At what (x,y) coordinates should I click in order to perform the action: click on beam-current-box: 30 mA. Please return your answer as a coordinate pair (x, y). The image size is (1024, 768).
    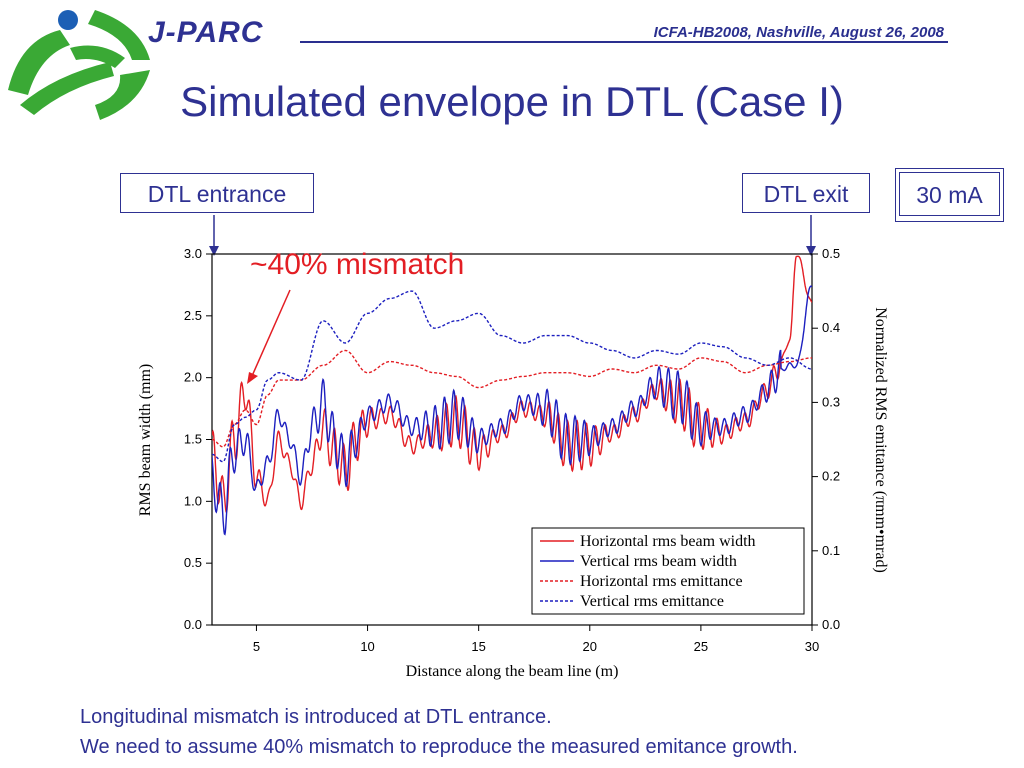
    Looking at the image, I should click on (949, 195).